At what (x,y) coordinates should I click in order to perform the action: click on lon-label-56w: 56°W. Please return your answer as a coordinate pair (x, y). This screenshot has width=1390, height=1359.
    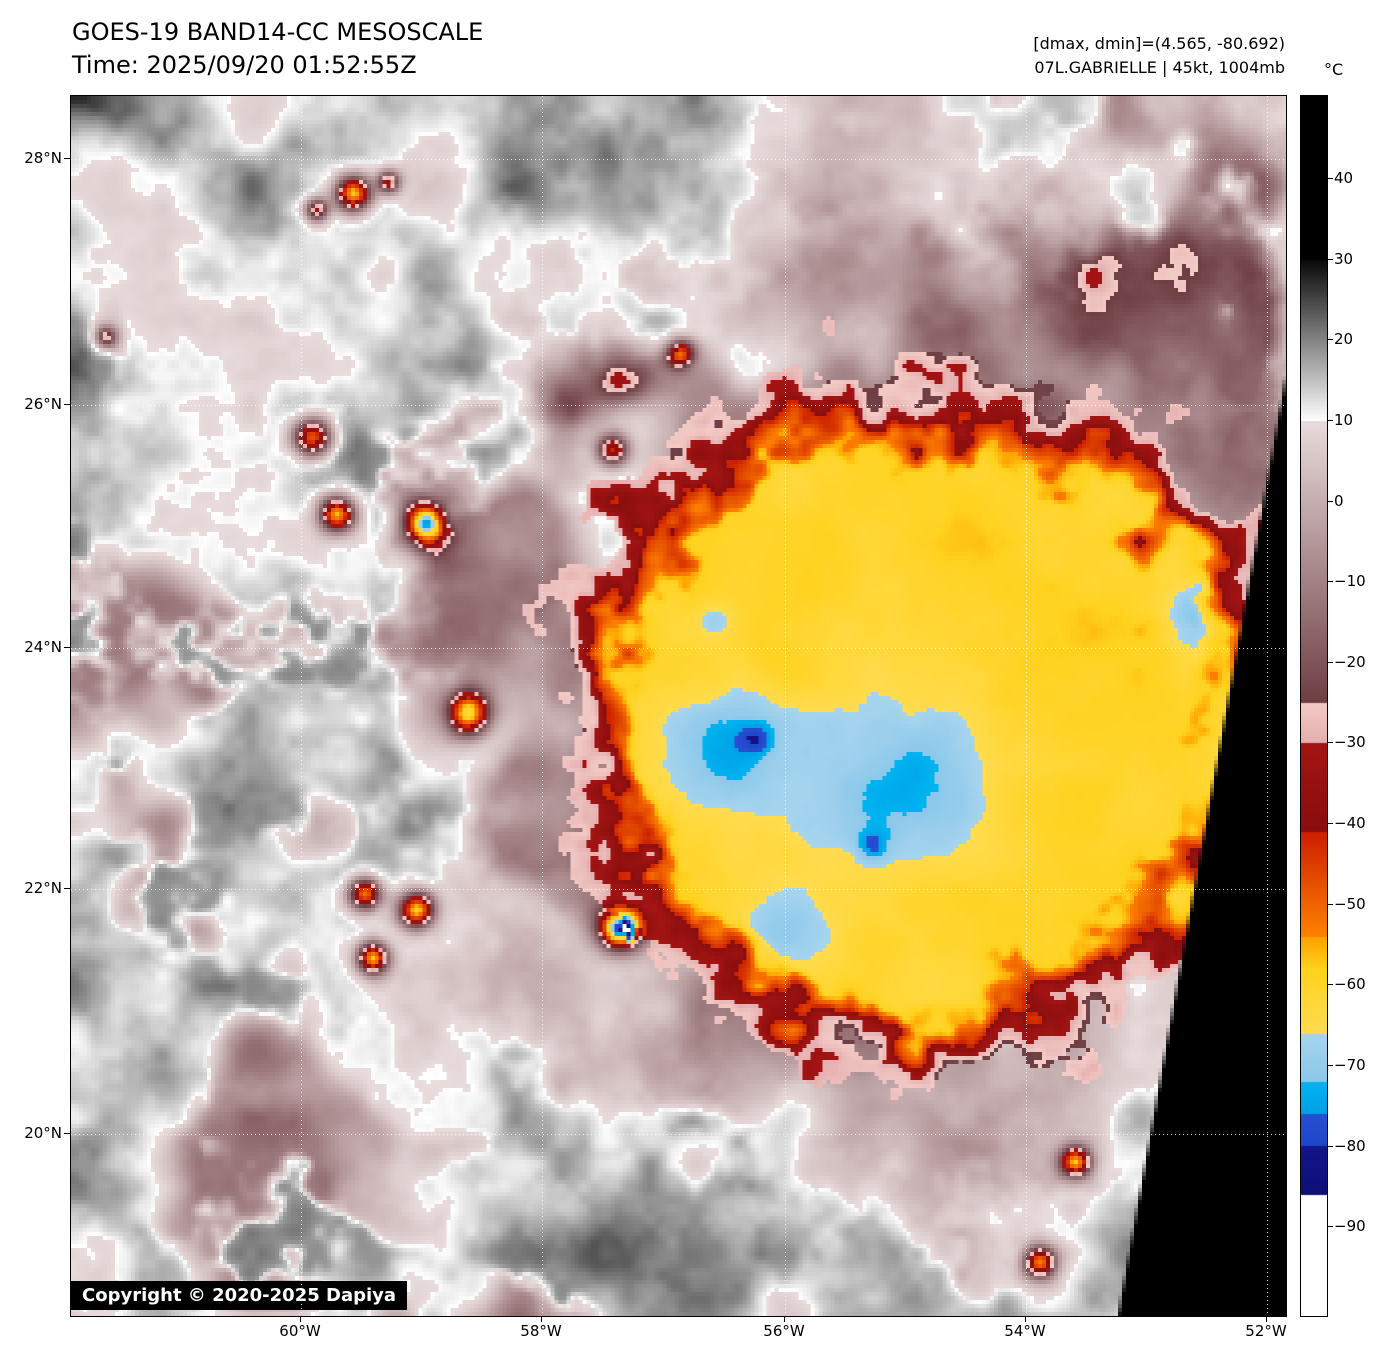
    Looking at the image, I should click on (784, 1331).